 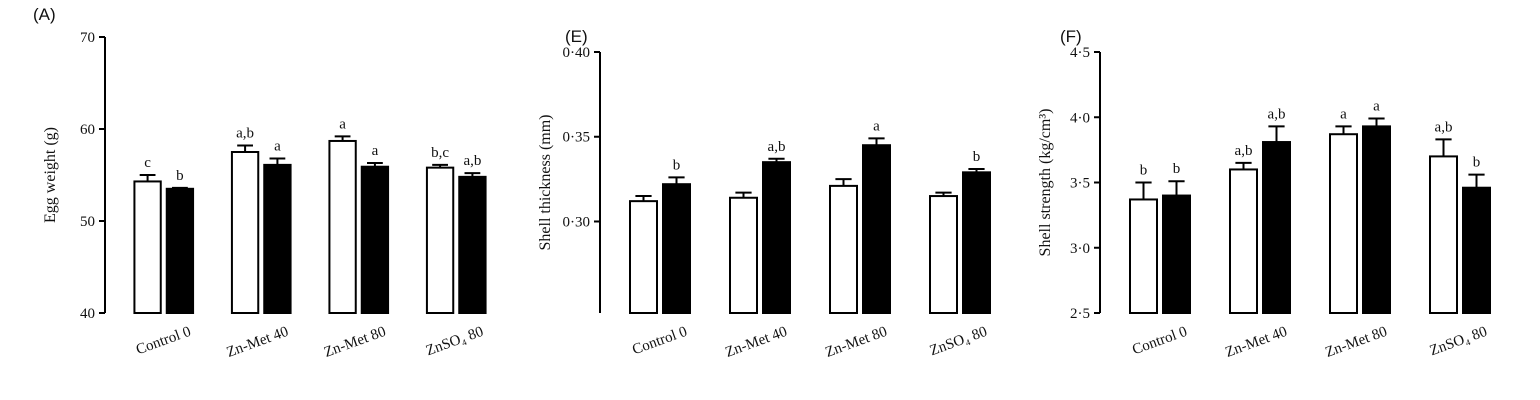 I want to click on panel-title: (A), so click(x=44, y=14).